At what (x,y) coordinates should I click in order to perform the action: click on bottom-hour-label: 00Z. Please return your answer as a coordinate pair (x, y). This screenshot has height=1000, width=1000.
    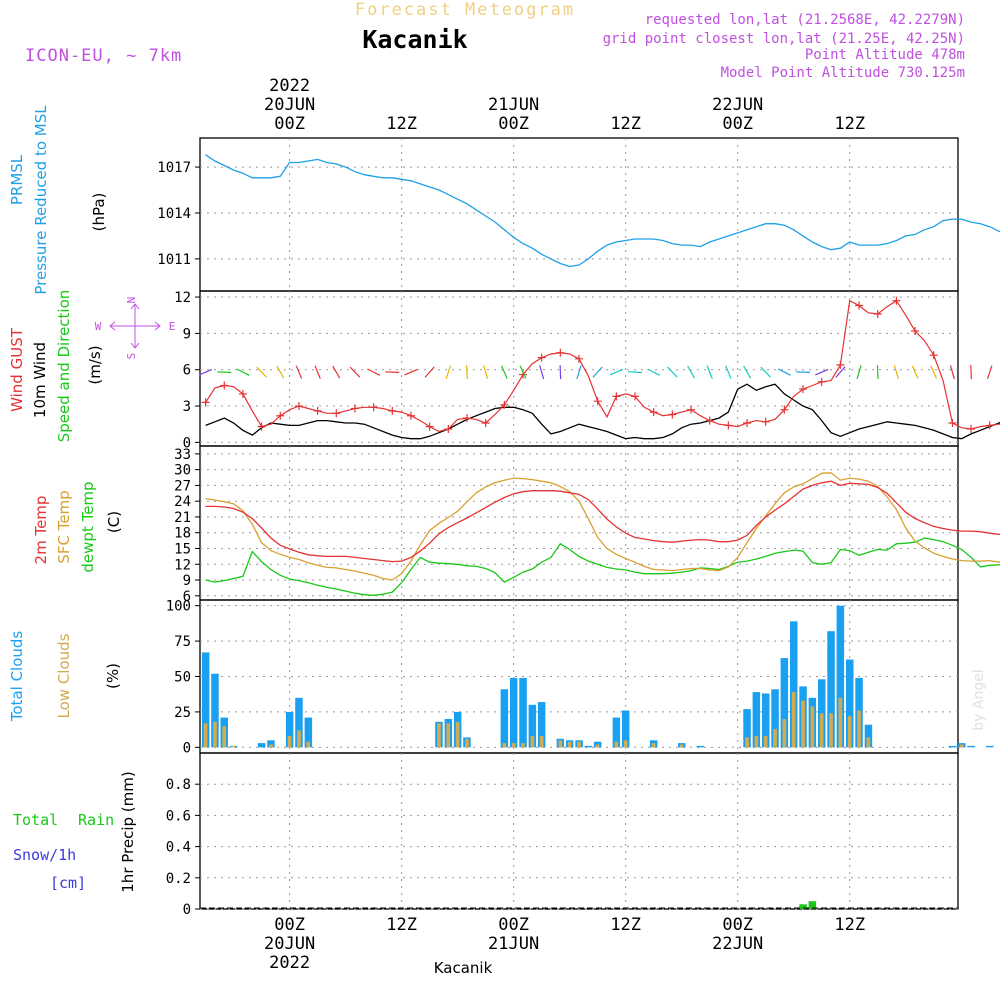
    Looking at the image, I should click on (737, 925).